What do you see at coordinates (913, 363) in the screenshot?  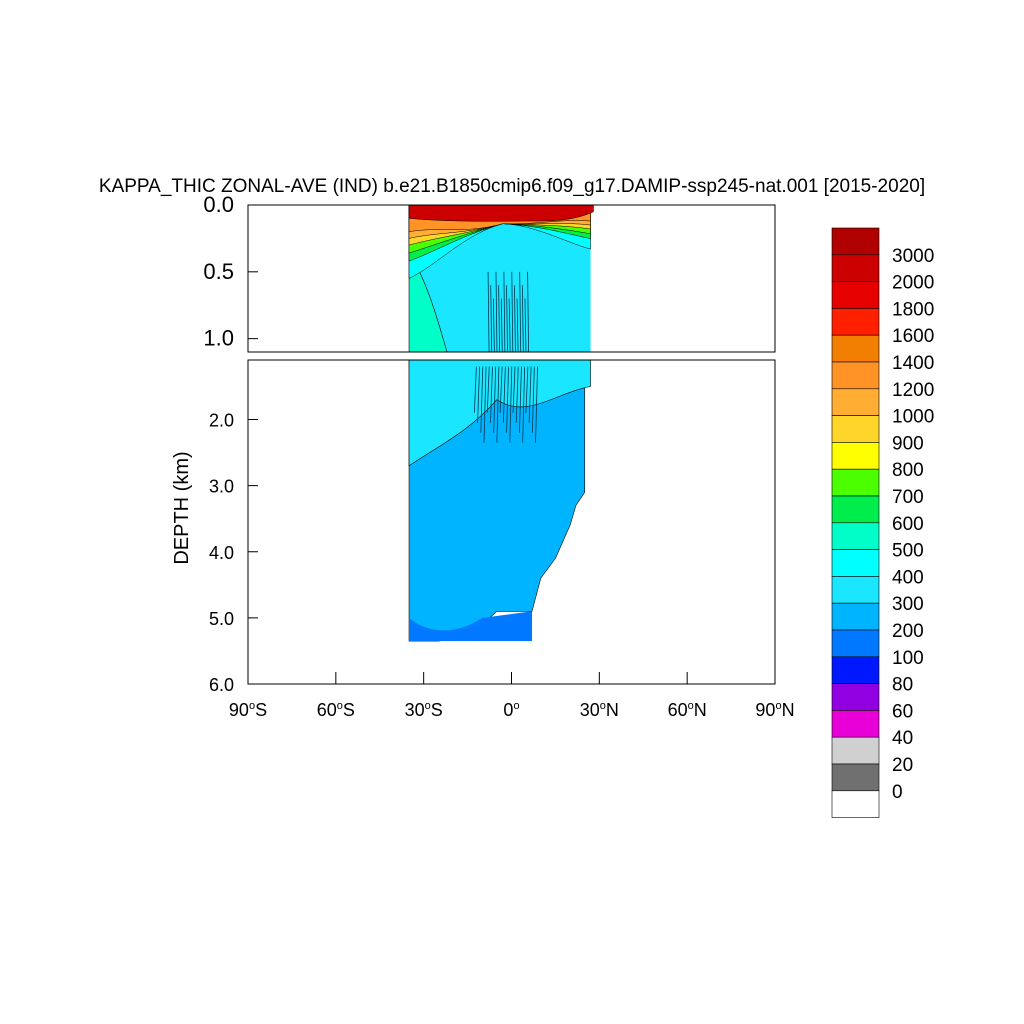 I see `colorbar-label: 1400` at bounding box center [913, 363].